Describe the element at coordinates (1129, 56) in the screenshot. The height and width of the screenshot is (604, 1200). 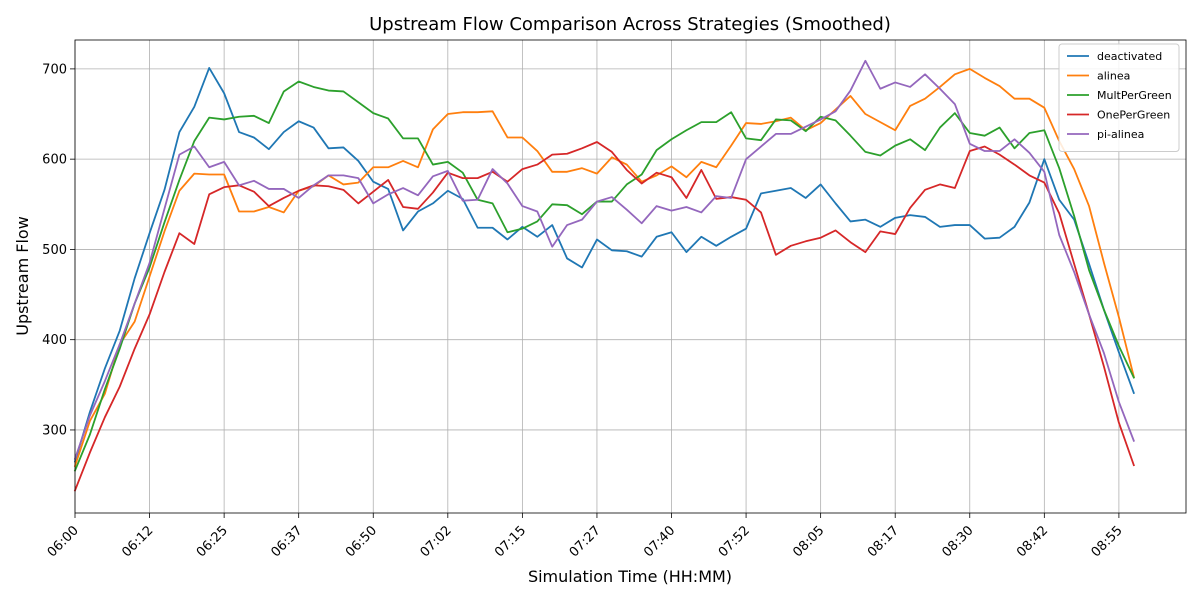
I see `legend-label: deactivated` at that location.